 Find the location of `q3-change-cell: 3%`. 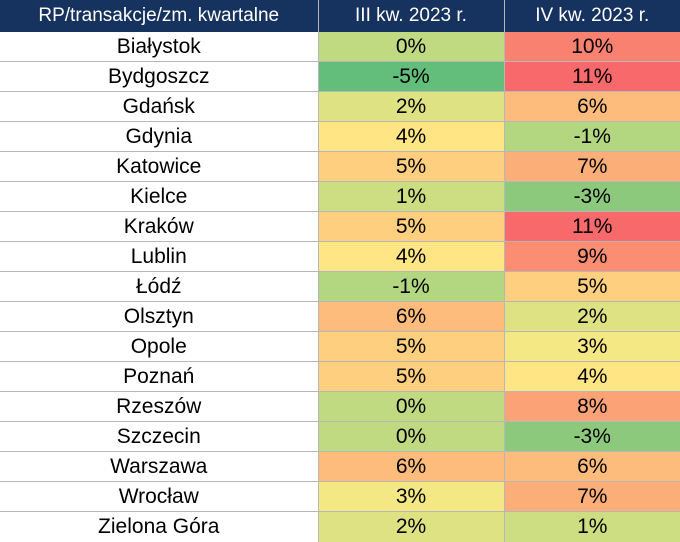

q3-change-cell: 3% is located at coordinates (411, 497).